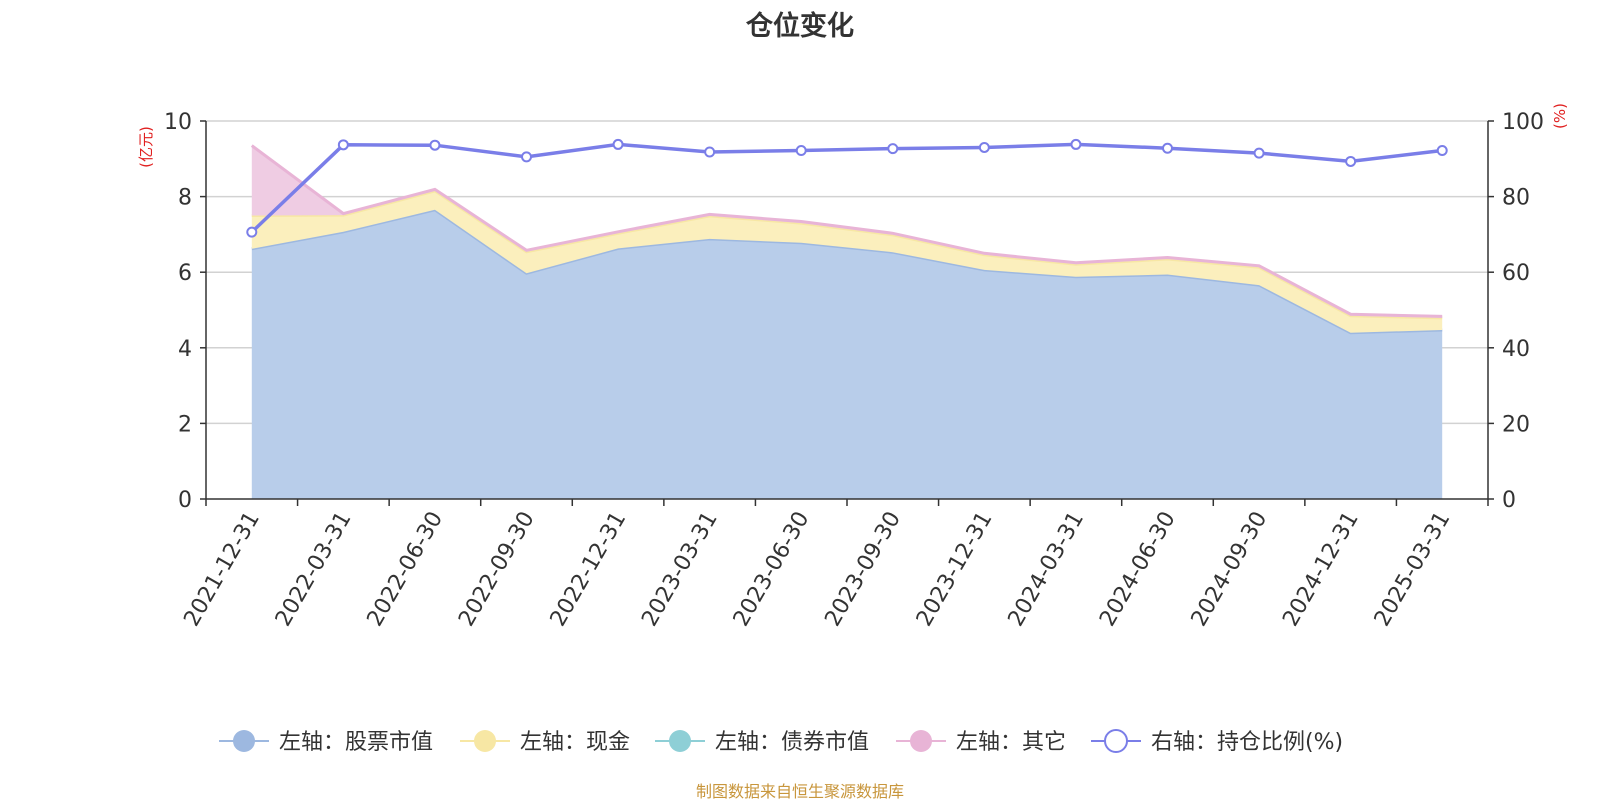 The height and width of the screenshot is (802, 1600). I want to click on ratio-line-path, so click(846, 188).